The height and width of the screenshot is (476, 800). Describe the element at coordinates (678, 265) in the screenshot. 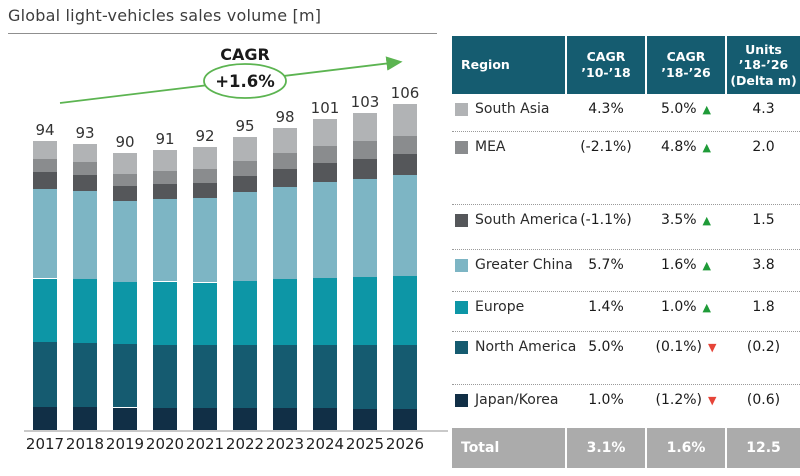

I see `cagr-18-26-value: 1.6%` at that location.